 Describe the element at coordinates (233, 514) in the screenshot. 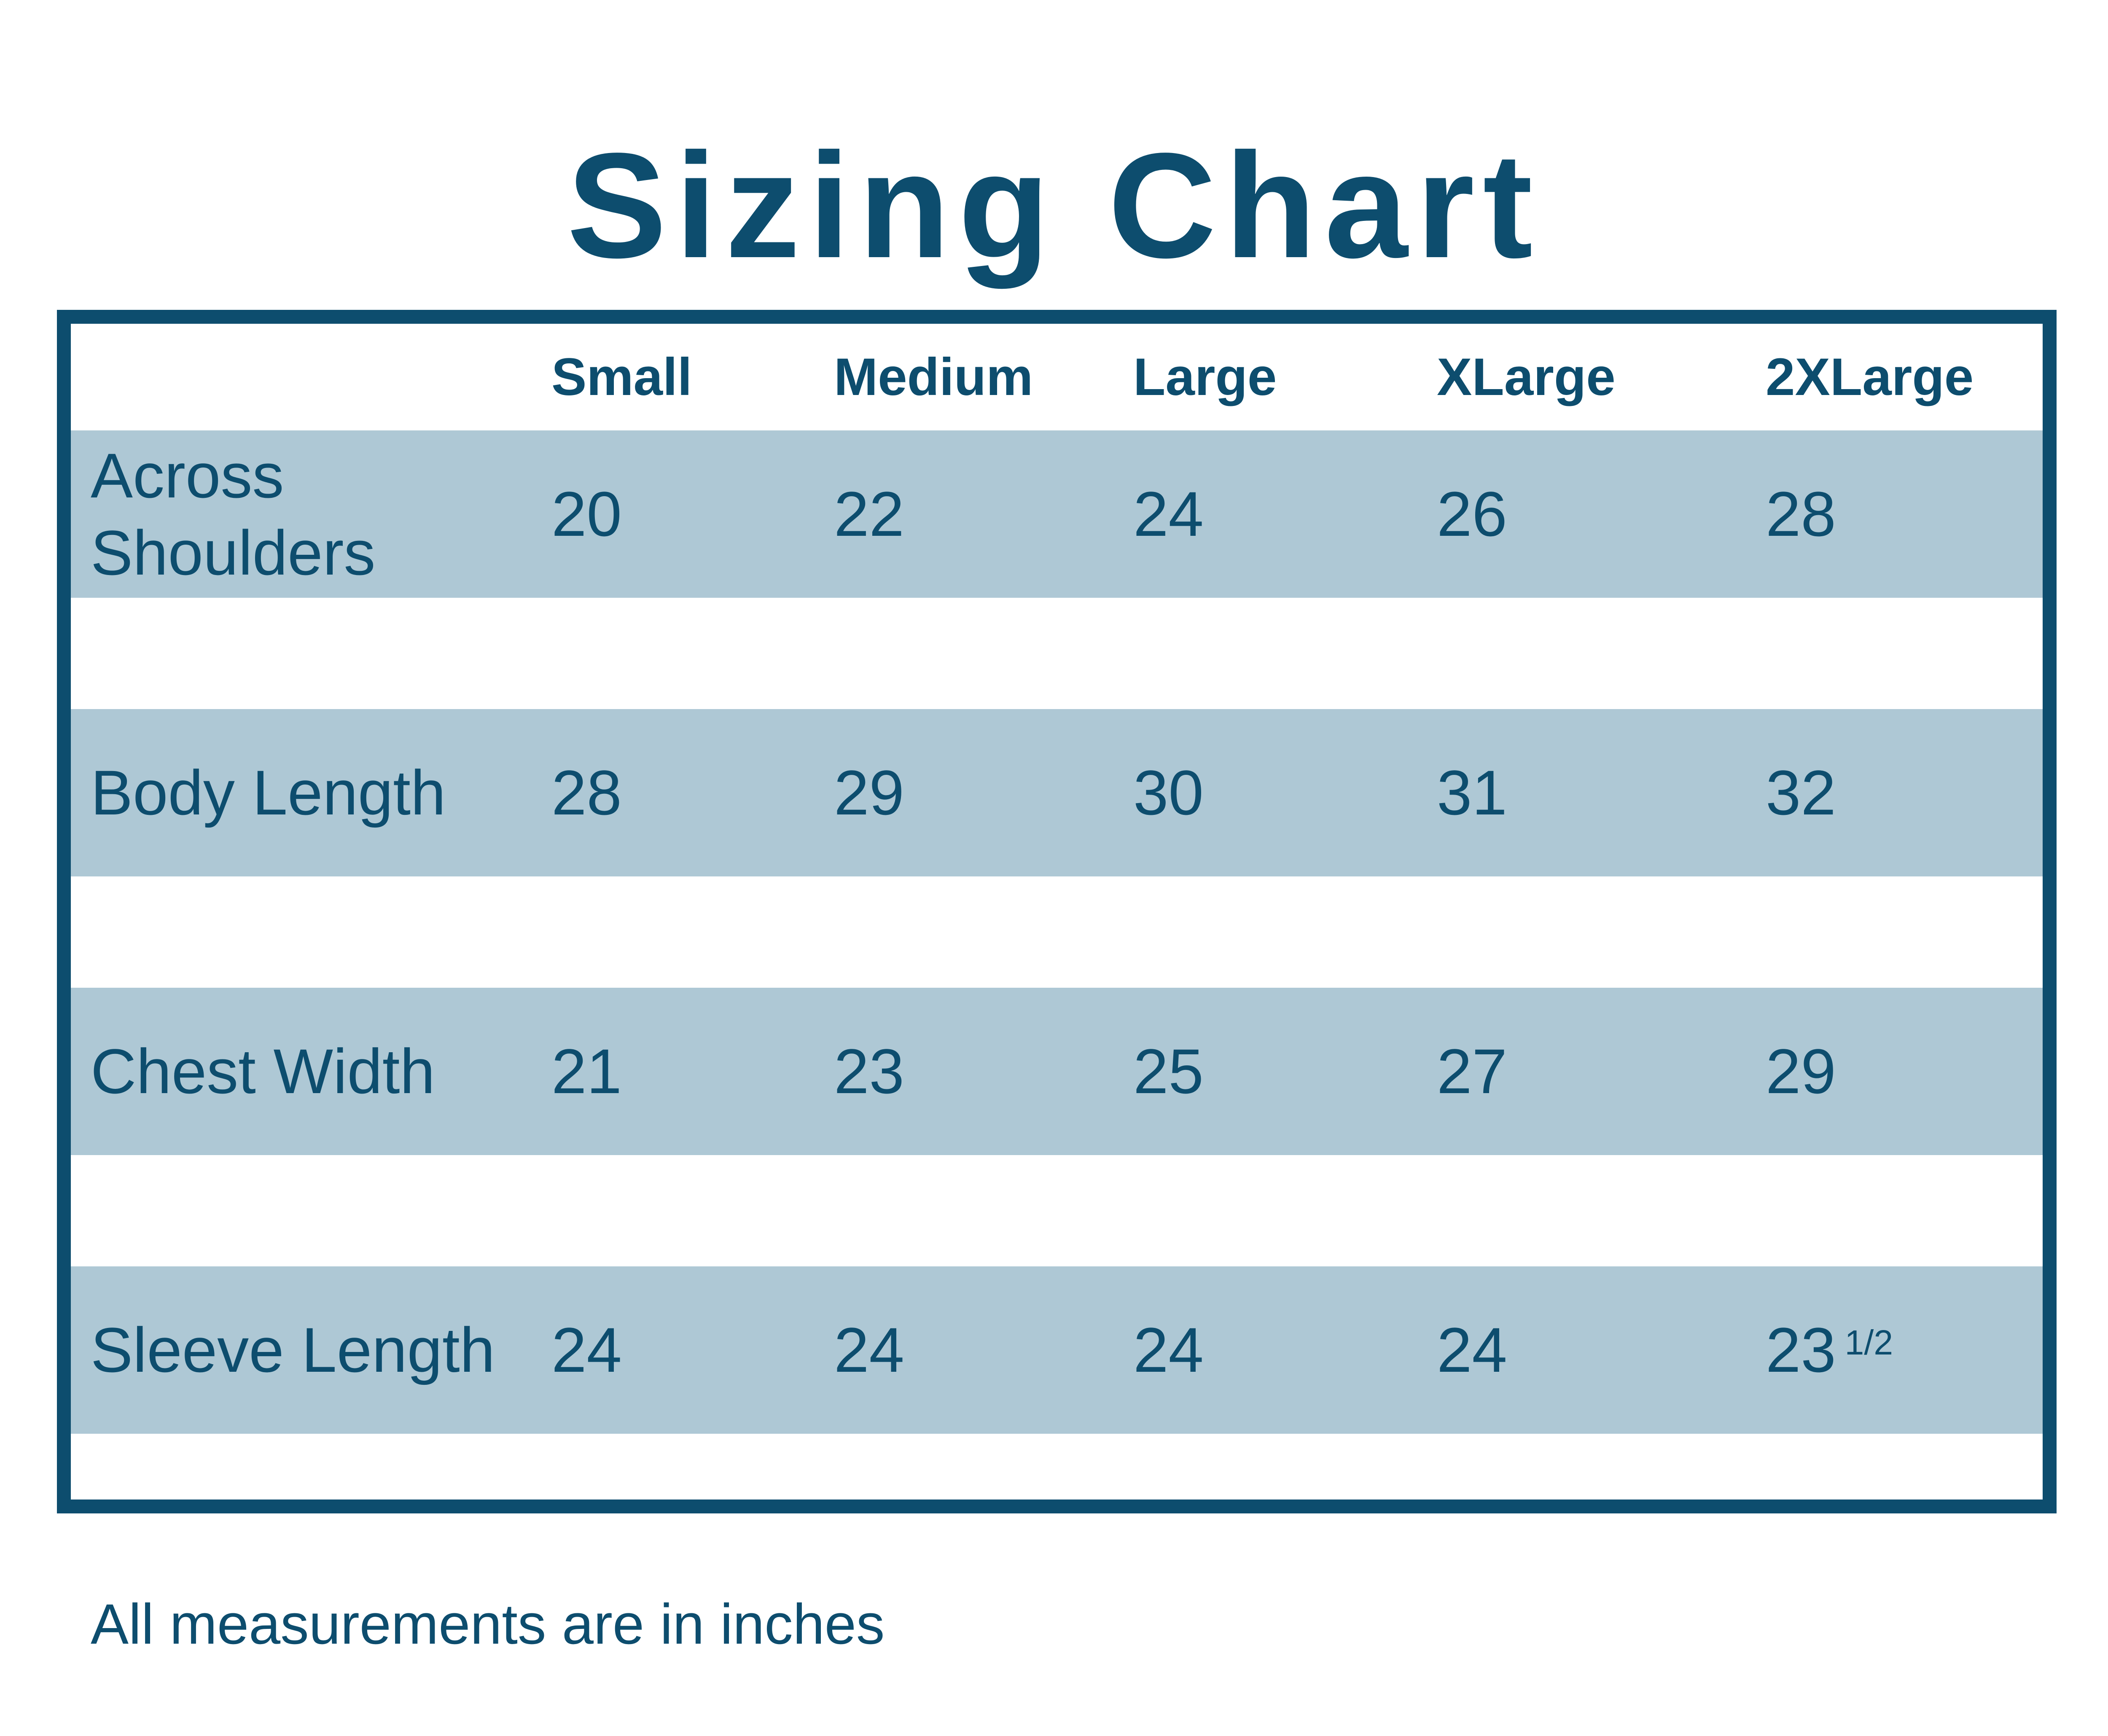

I see `row-label: Across Shoulders` at that location.